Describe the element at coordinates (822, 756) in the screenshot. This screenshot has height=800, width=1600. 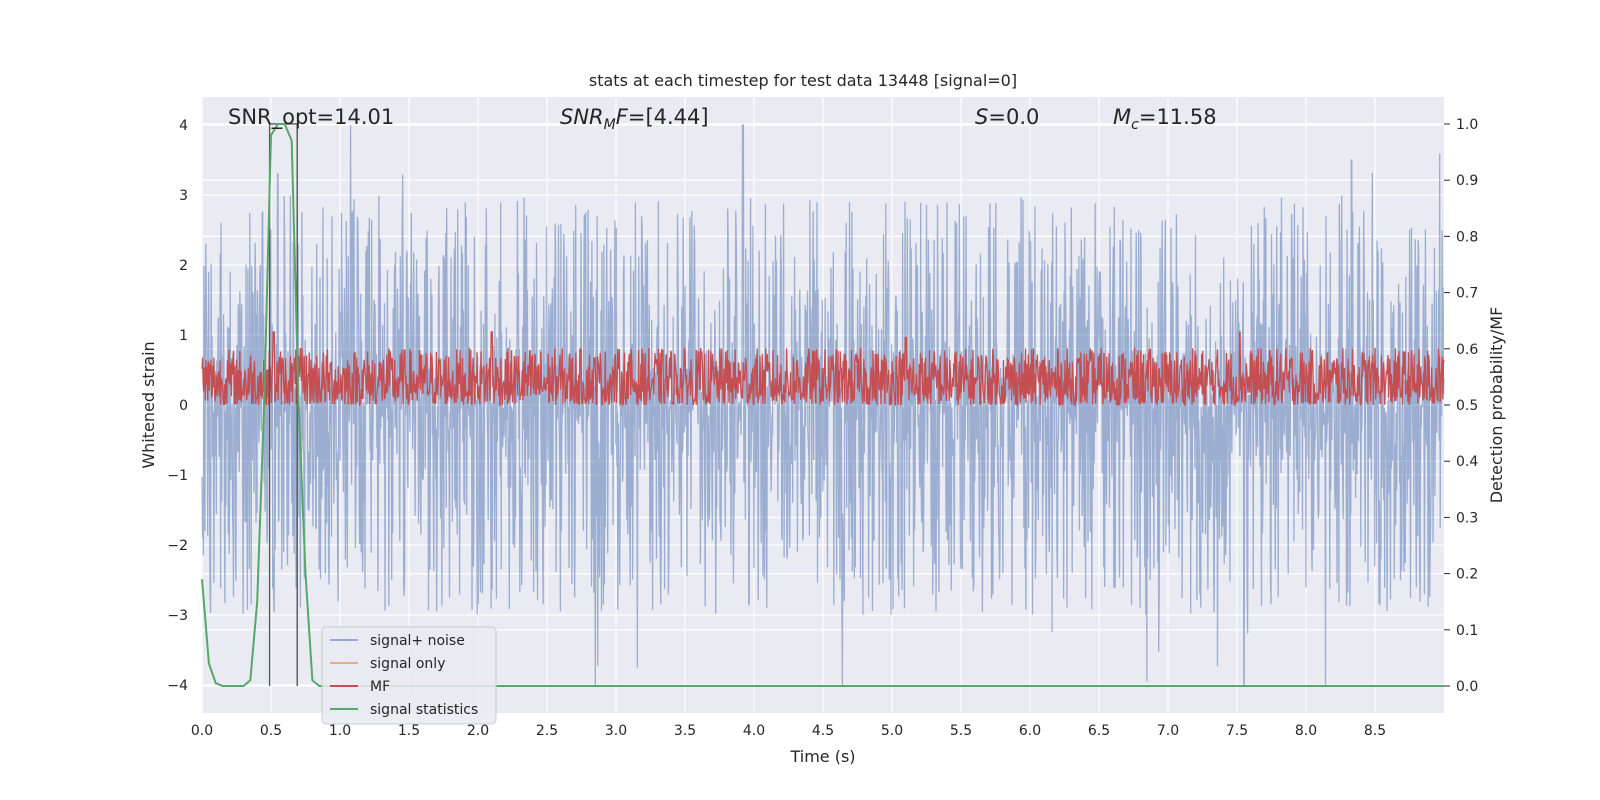
I see `x-axis-label: Time (s)` at that location.